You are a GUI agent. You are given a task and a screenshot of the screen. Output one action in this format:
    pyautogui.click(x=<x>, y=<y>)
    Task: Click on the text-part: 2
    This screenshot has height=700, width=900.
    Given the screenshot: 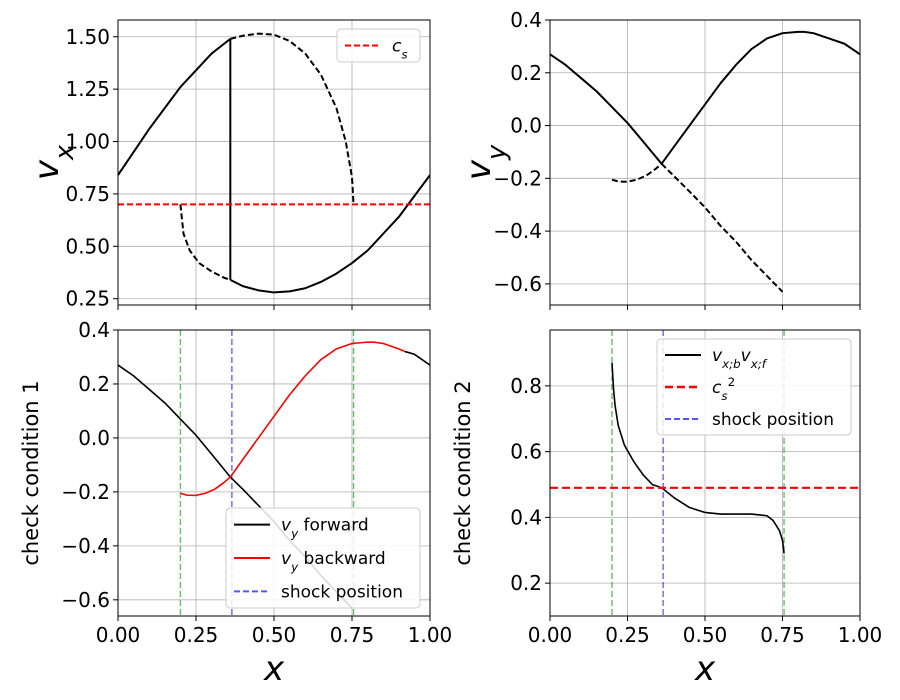 What is the action you would take?
    pyautogui.click(x=732, y=382)
    